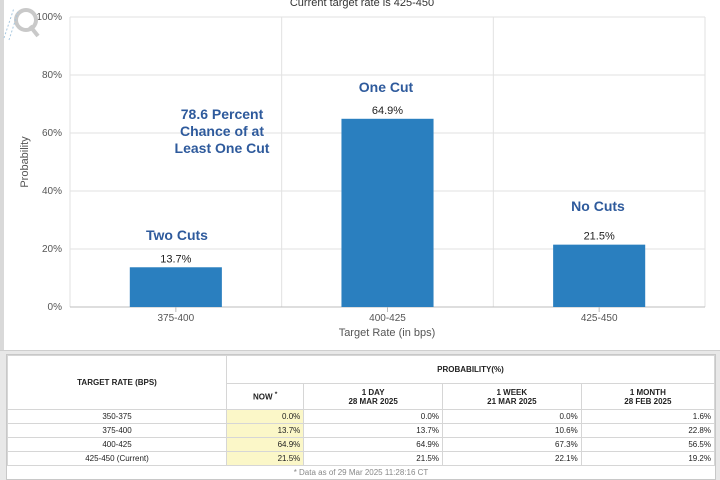 The width and height of the screenshot is (720, 480). I want to click on probability-header: PROBABILITY(%), so click(470, 369).